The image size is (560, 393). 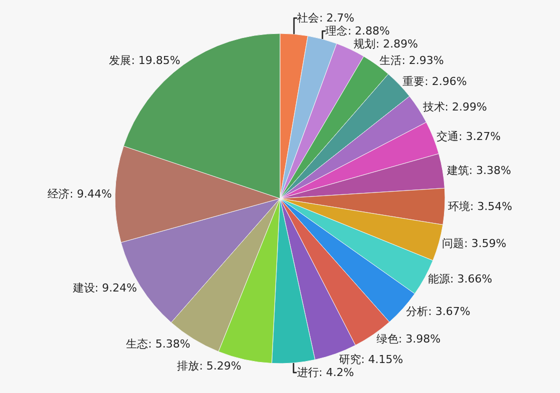 What do you see at coordinates (479, 171) in the screenshot?
I see `slice-label: 建筑: 3.38%` at bounding box center [479, 171].